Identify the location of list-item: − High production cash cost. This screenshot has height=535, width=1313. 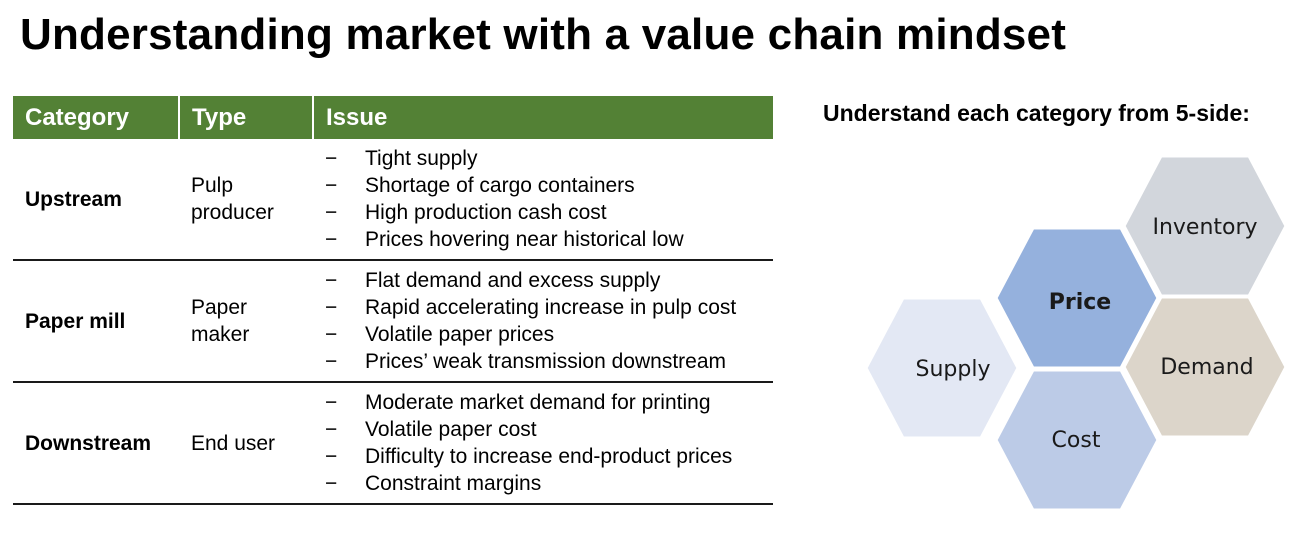
(543, 212).